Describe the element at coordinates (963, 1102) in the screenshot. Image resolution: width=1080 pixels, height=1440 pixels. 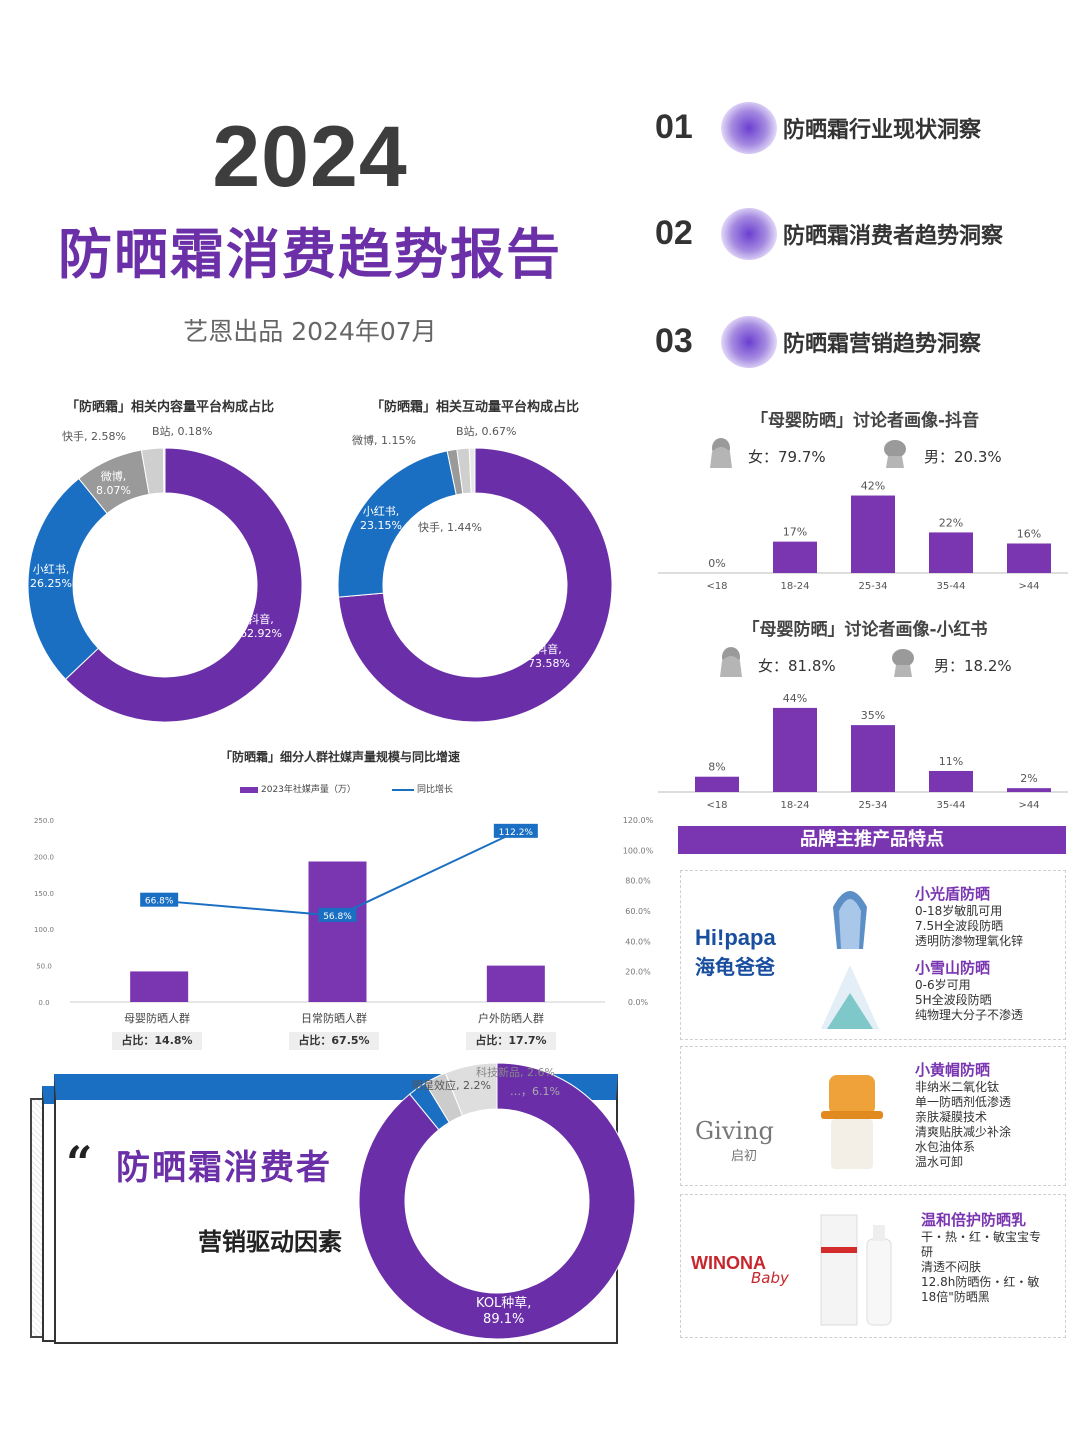
I see `product-feature: 单一防晒剂低渗透` at that location.